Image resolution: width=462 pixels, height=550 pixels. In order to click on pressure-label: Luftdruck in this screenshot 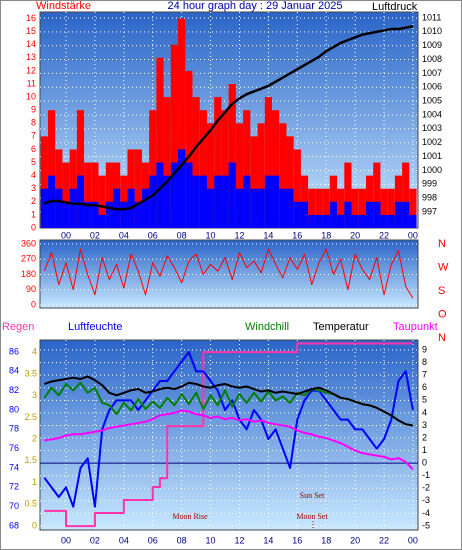, I will do `click(395, 7)`.